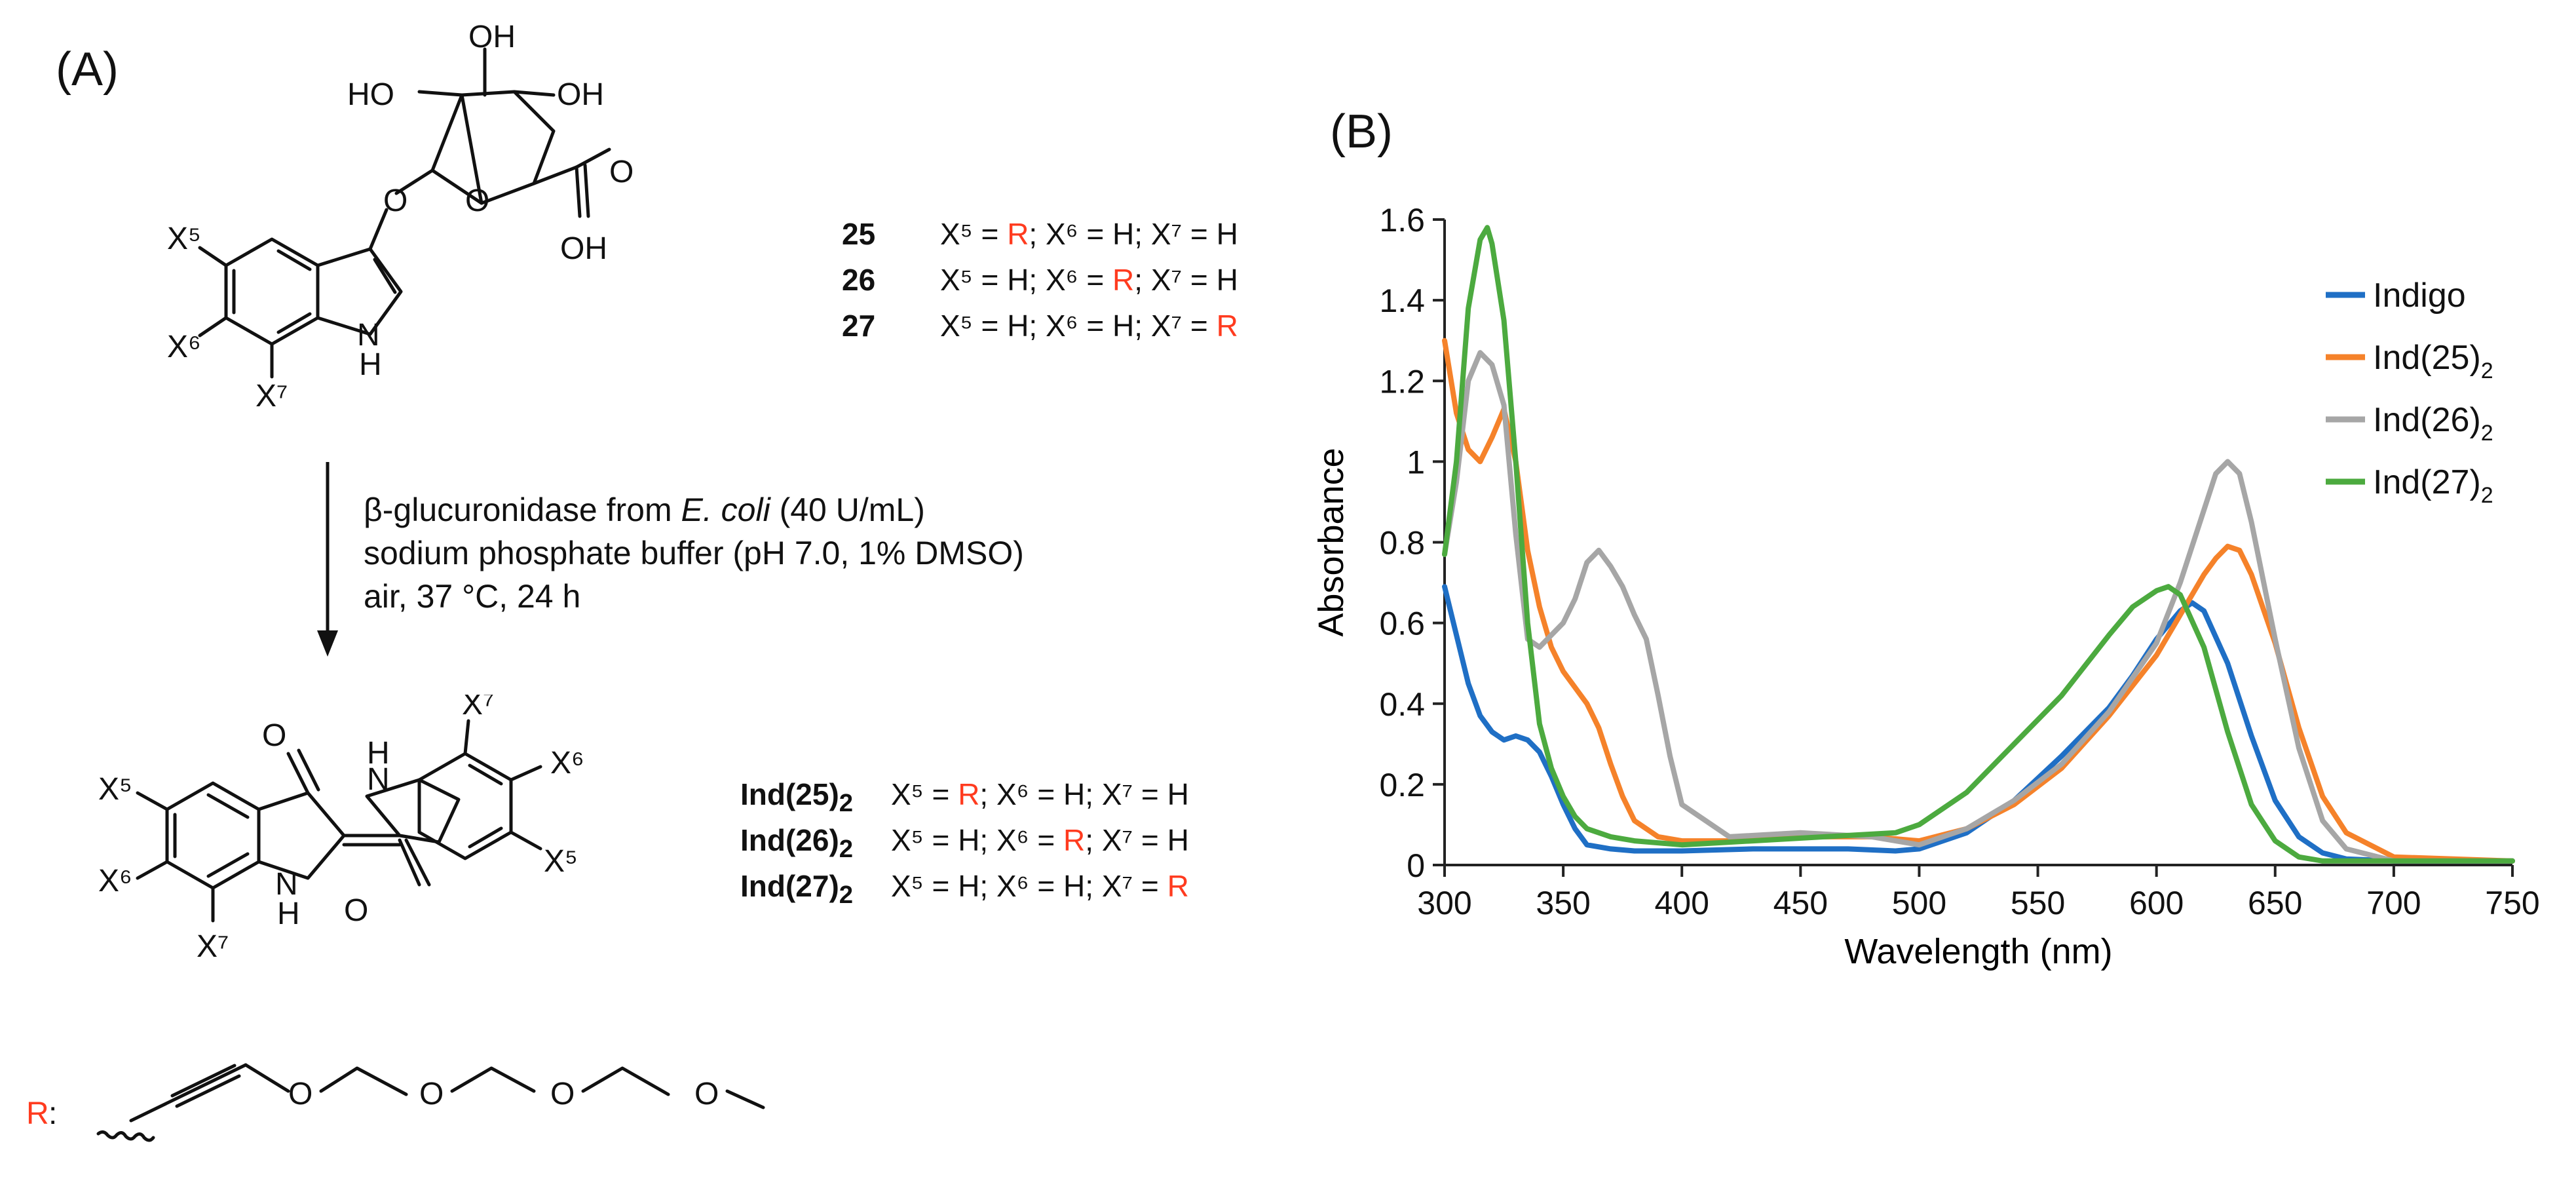 The width and height of the screenshot is (2576, 1194). Describe the element at coordinates (368, 335) in the screenshot. I see `indole-n: N` at that location.